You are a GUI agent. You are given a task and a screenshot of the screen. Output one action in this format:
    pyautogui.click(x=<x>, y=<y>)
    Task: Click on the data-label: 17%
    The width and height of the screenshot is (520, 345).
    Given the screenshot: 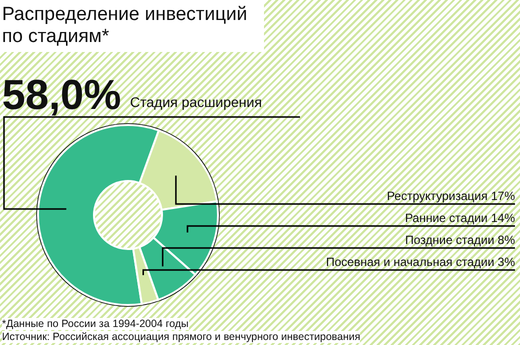 What is the action you would take?
    pyautogui.click(x=502, y=196)
    